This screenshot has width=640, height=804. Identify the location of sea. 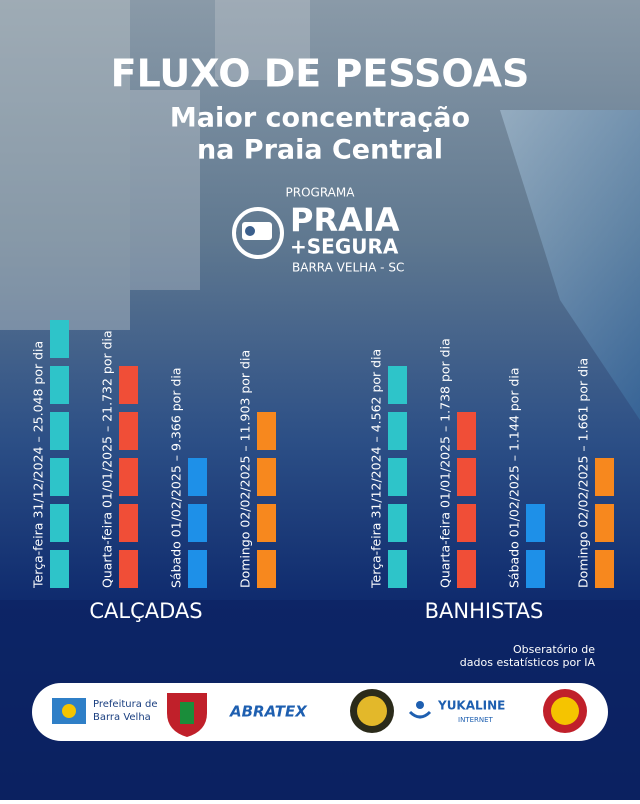
(570, 265).